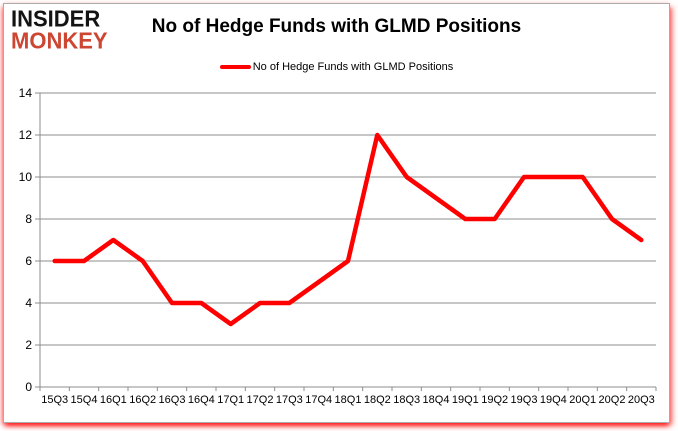 This screenshot has height=431, width=678. I want to click on logo-text-monkey: MONKEY, so click(59, 40).